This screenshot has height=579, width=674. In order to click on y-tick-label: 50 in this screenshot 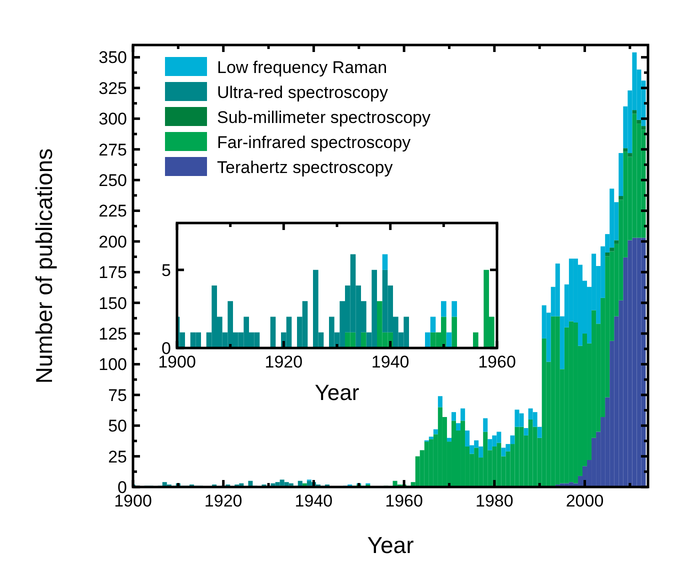, I will do `click(117, 426)`.